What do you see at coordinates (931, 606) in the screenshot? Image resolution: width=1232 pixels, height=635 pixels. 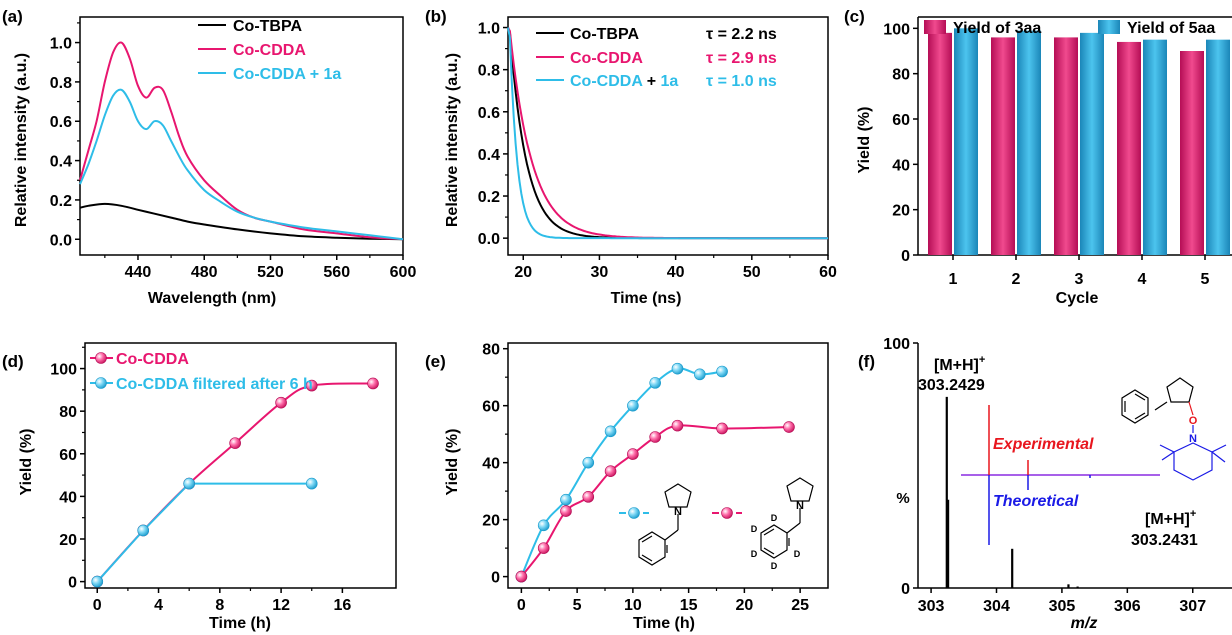 I see `panel-f-xtick-label: 303` at bounding box center [931, 606].